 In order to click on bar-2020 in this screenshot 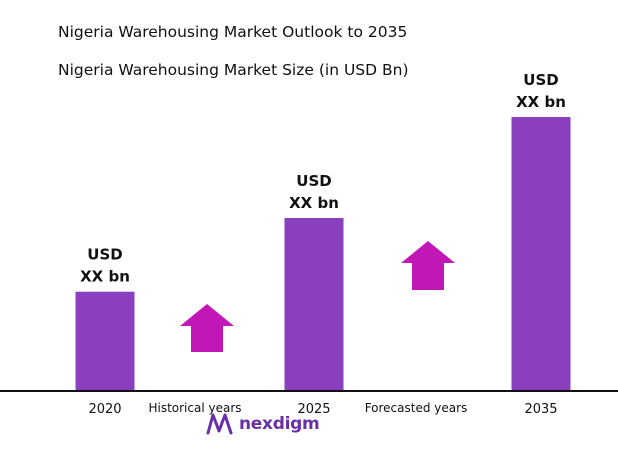, I will do `click(105, 340)`.